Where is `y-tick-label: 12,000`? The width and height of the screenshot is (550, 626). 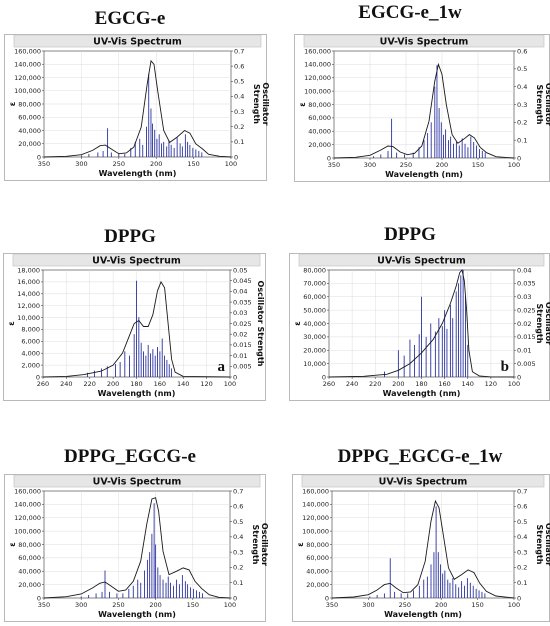
y-tick-label: 12,000 is located at coordinates (28, 306).